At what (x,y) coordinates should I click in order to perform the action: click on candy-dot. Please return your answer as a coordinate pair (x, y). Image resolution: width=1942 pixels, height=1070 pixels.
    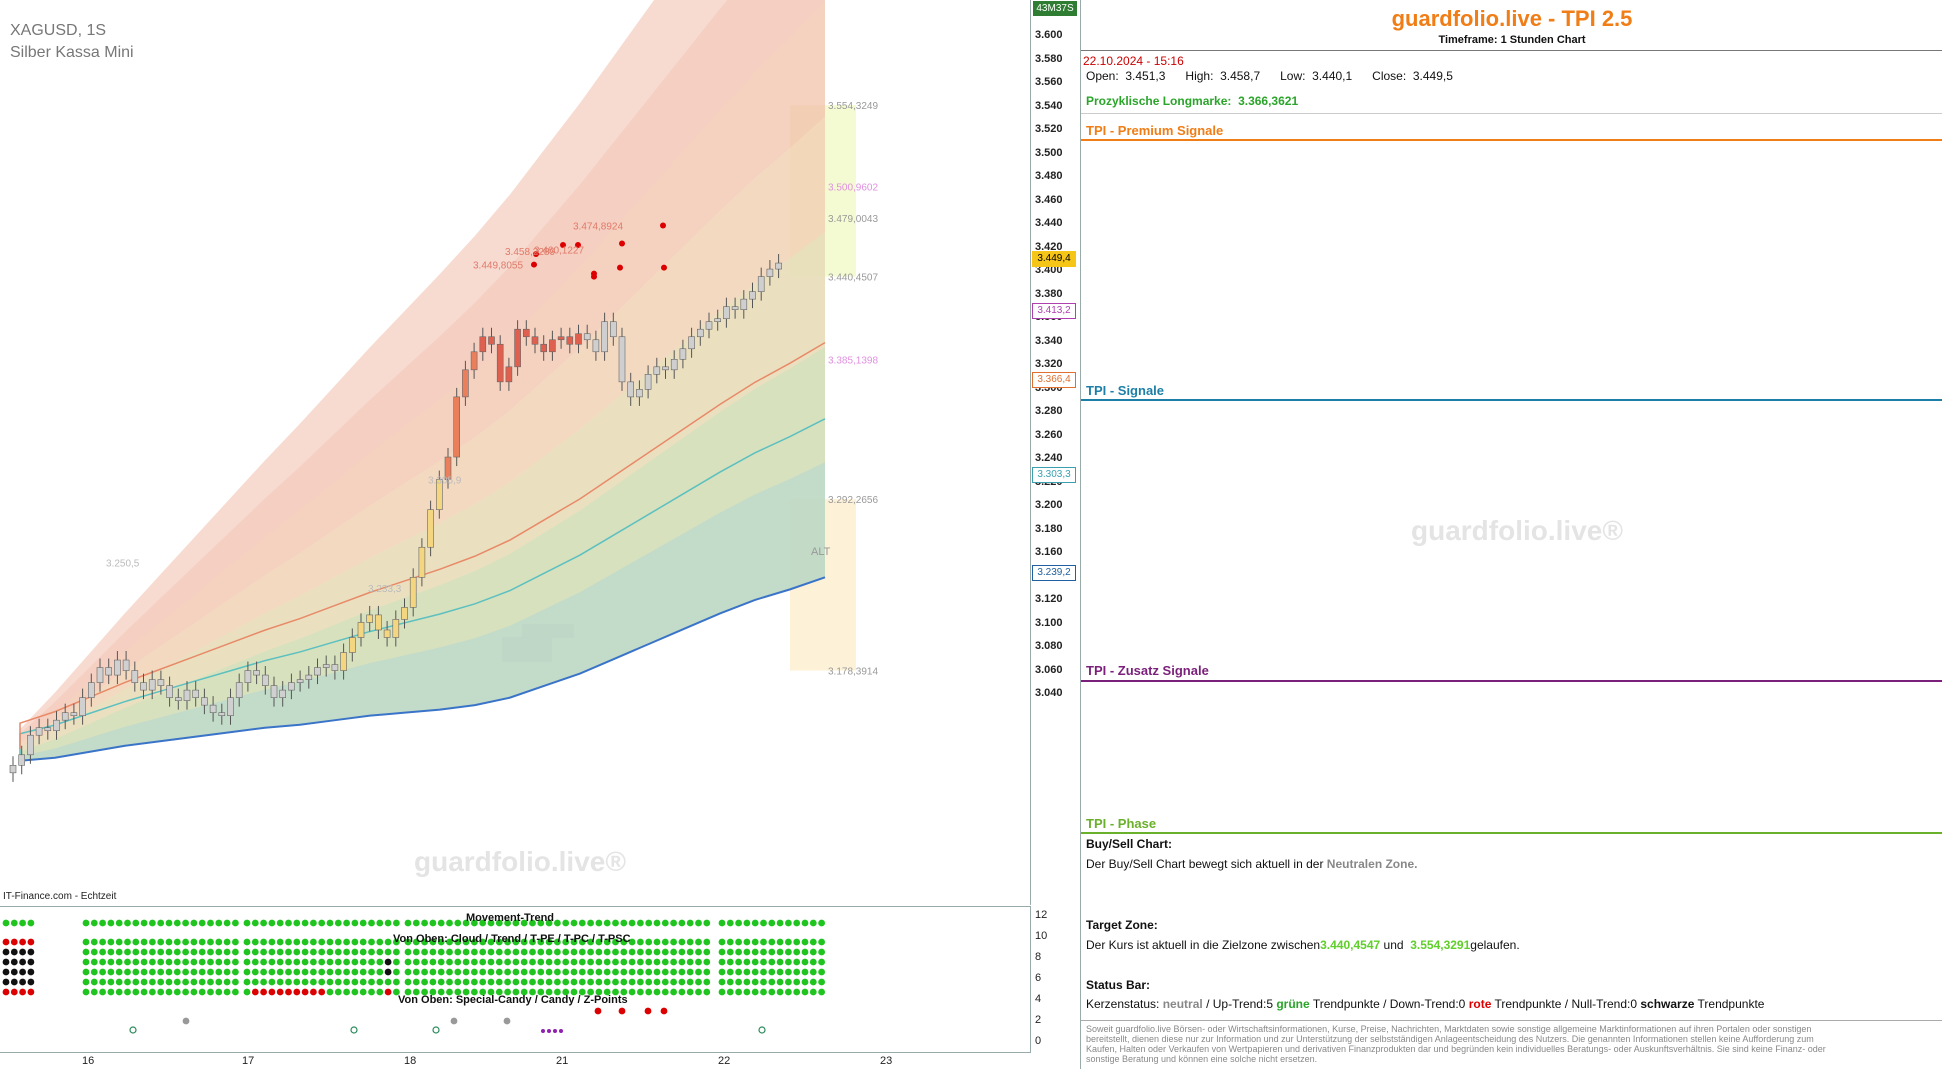
    Looking at the image, I should click on (186, 1021).